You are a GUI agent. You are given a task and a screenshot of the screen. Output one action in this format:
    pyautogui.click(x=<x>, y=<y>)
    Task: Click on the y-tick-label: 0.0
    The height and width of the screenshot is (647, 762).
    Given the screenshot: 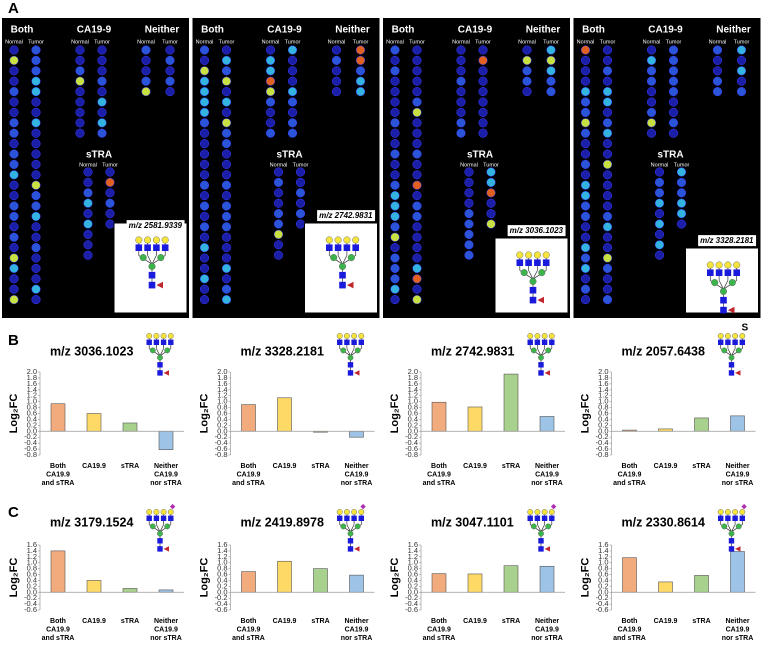 What is the action you would take?
    pyautogui.click(x=603, y=430)
    